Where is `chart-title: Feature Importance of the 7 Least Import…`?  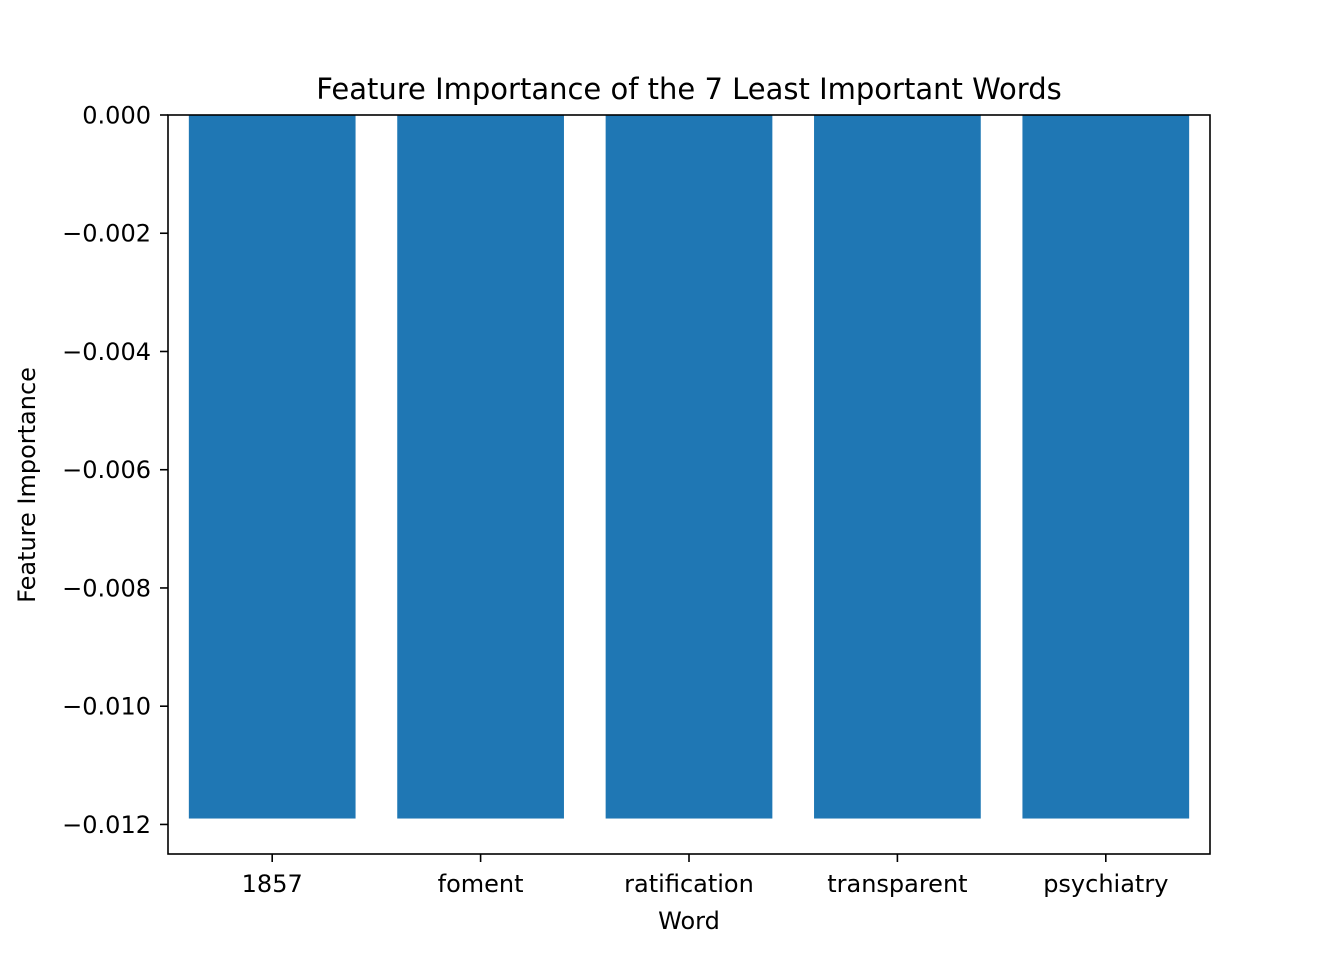
chart-title: Feature Importance of the 7 Least Import… is located at coordinates (688, 89).